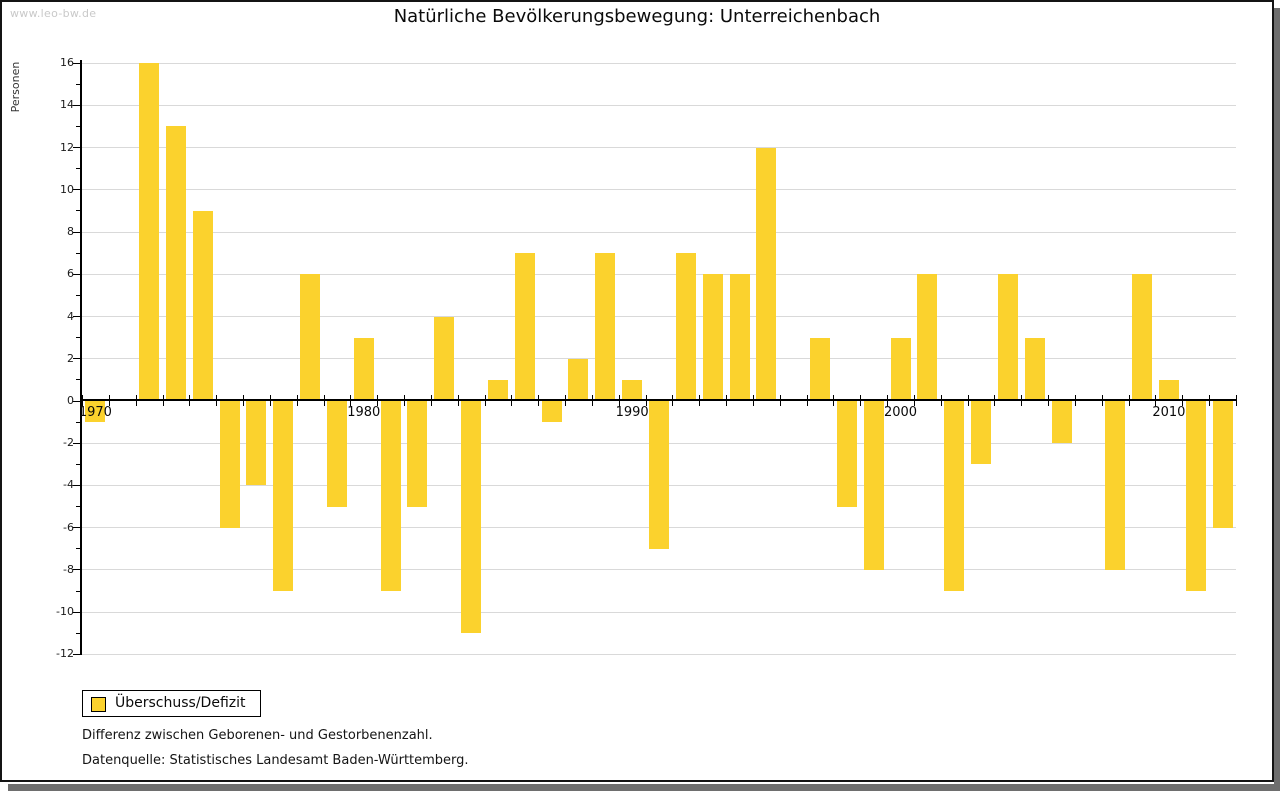 The image size is (1280, 791). Describe the element at coordinates (67, 63) in the screenshot. I see `y-tick-label-16: 16` at that location.